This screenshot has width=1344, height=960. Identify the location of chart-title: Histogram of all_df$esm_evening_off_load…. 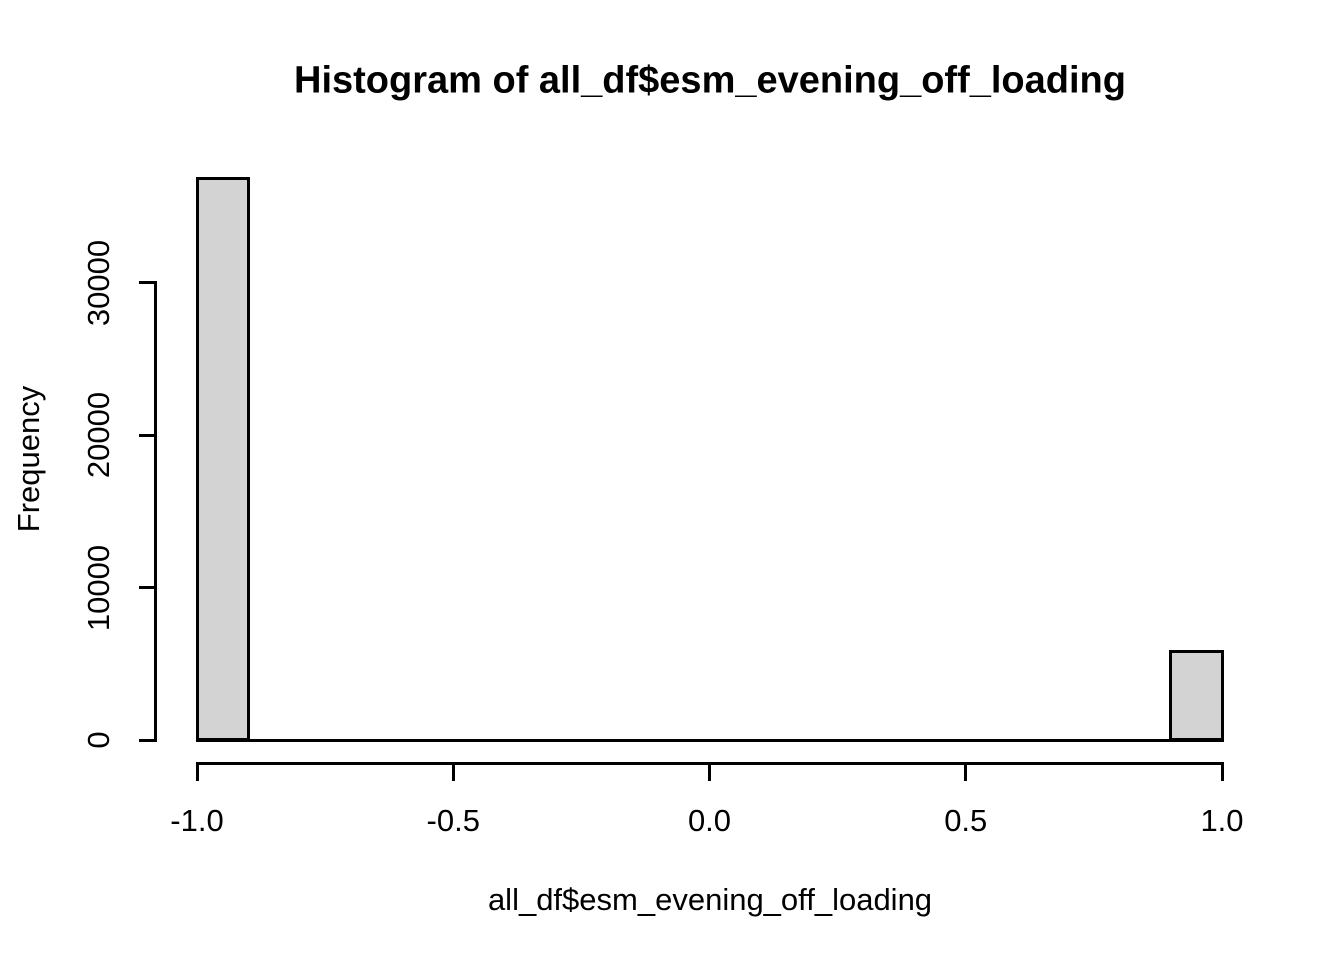
(710, 80).